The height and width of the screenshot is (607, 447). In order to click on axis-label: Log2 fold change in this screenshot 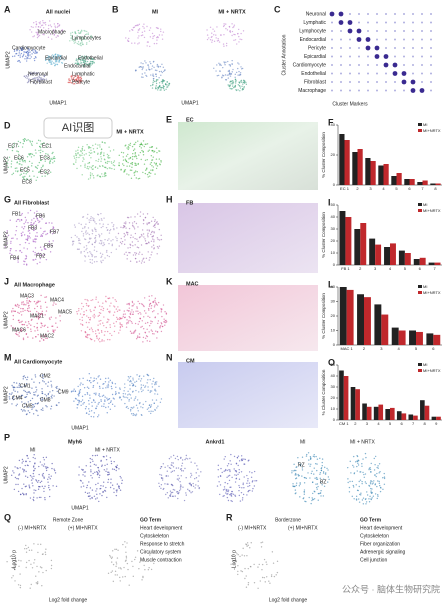, I will do `click(288, 600)`.